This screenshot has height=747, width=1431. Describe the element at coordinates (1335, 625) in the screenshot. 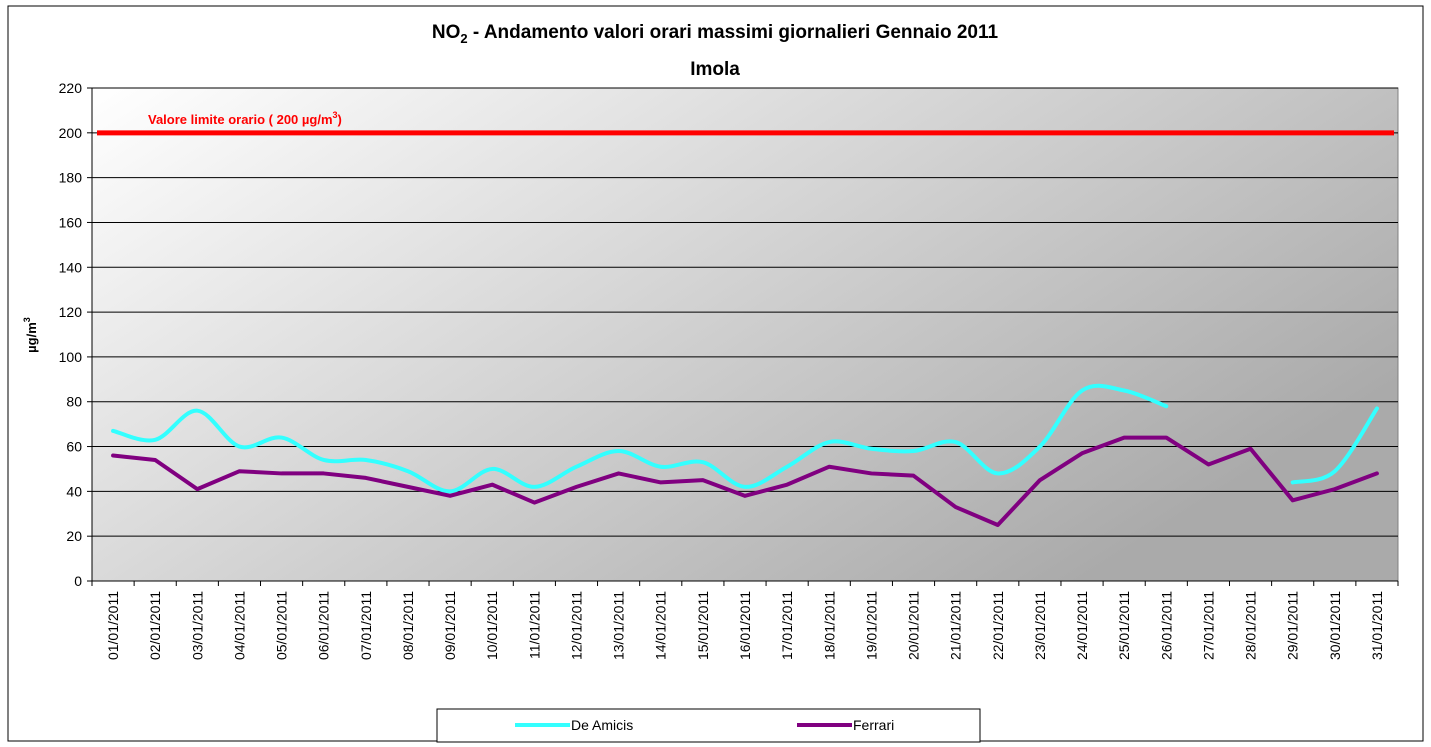

I see `x-tick-label: 30/01/2011` at that location.